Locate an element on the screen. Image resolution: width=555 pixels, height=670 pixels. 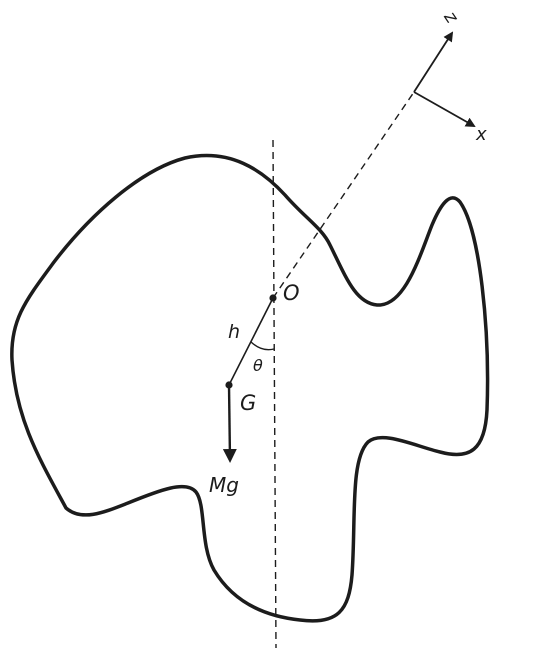
center-of-mass-point-g is located at coordinates (229, 385).